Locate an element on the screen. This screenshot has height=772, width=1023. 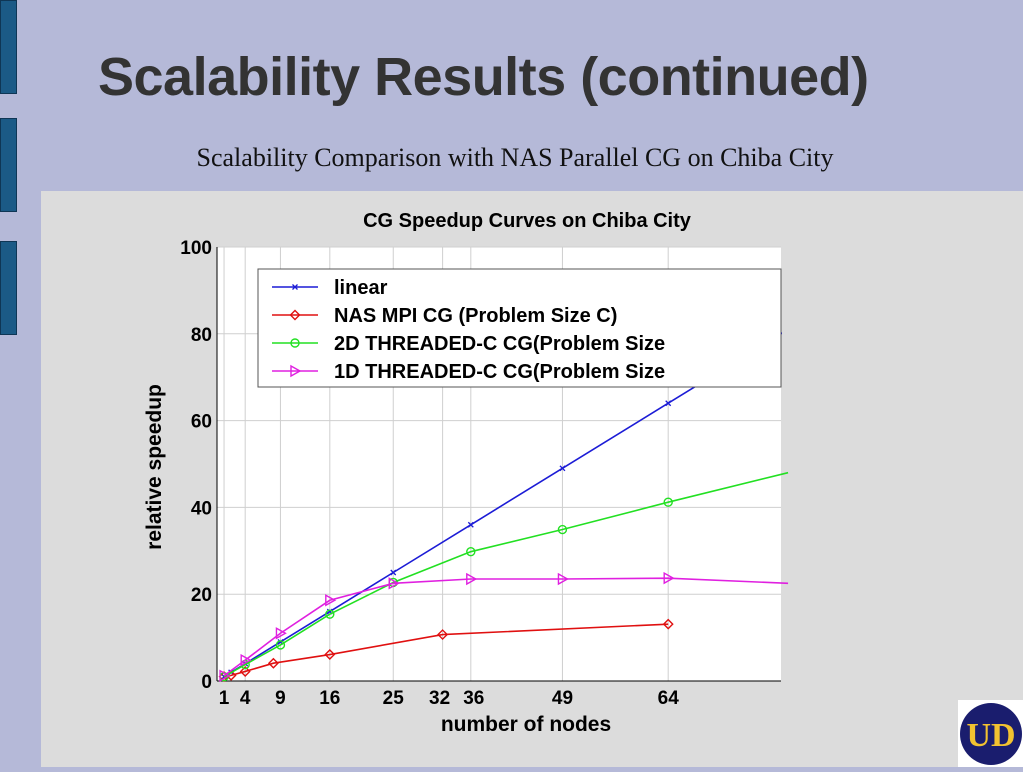
legend-label: 1D THREADED-C CG(Problem Size is located at coordinates (499, 372).